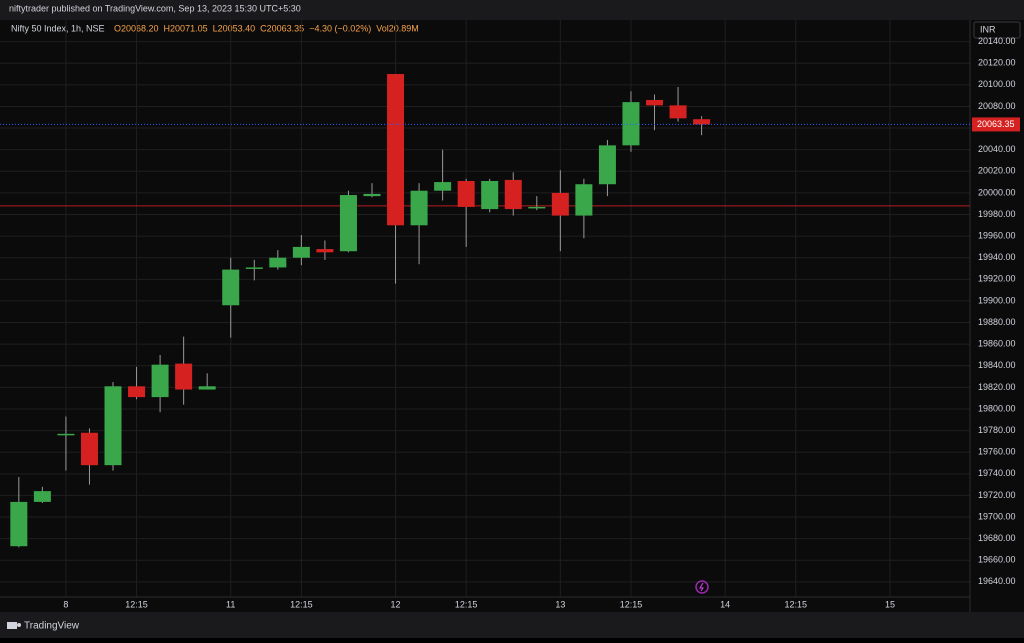 Image resolution: width=1024 pixels, height=643 pixels. What do you see at coordinates (997, 538) in the screenshot?
I see `y-tick-label: 19680.00` at bounding box center [997, 538].